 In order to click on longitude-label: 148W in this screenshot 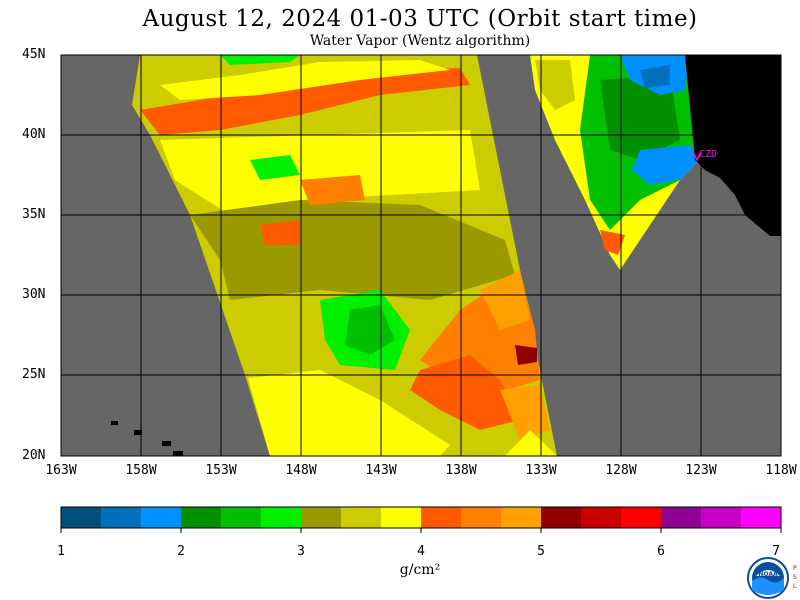, I will do `click(301, 470)`.